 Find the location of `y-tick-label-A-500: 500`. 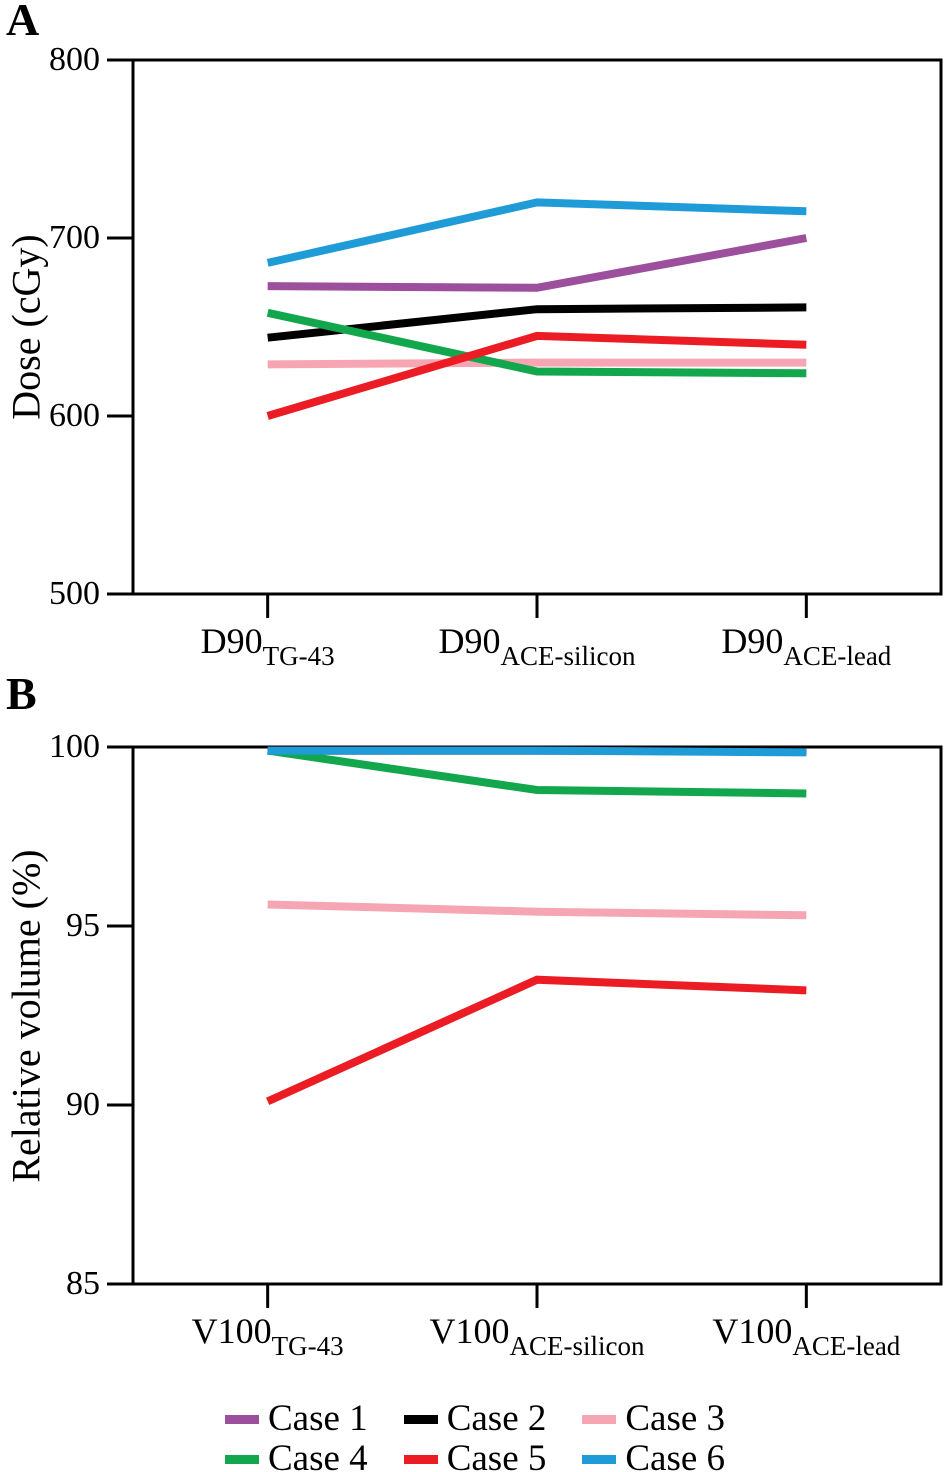

y-tick-label-A-500: 500 is located at coordinates (74, 593).